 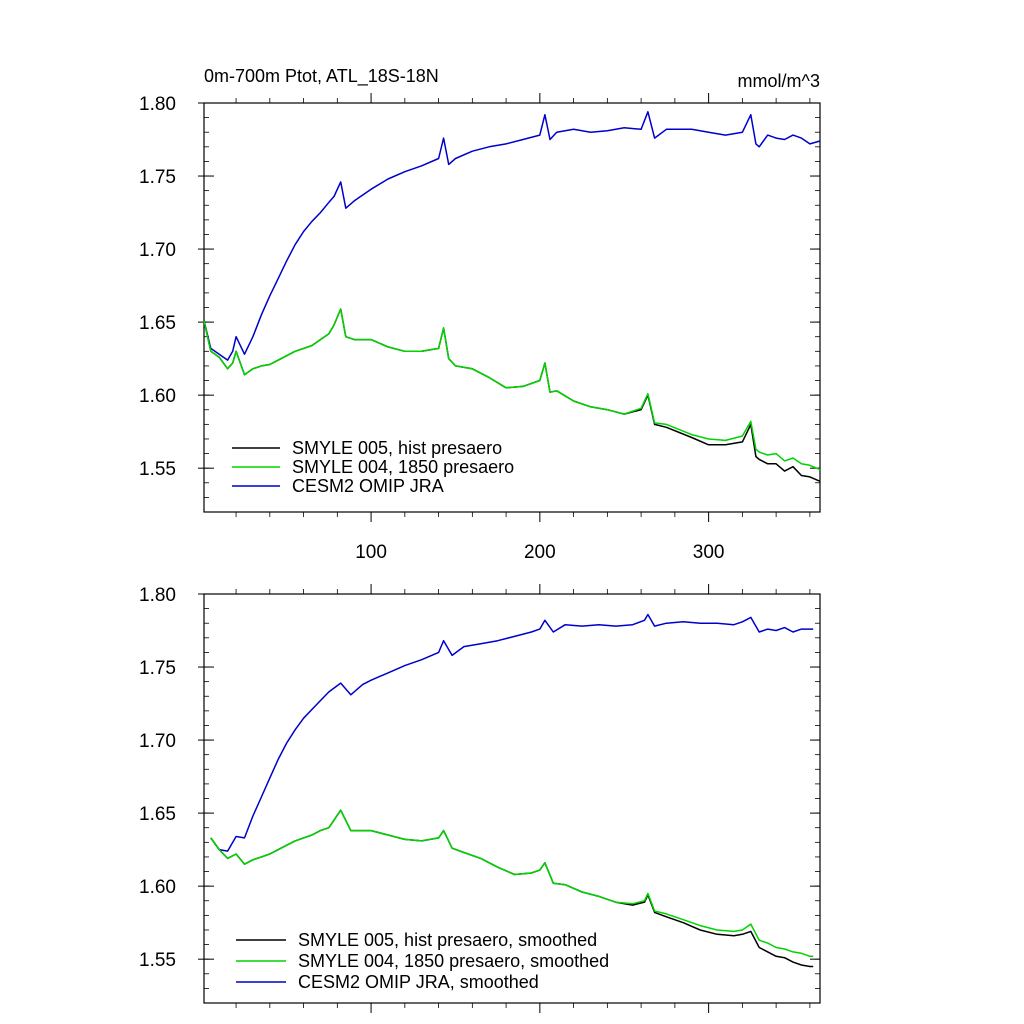 I want to click on legend-label: SMYLE 005, hist presaero, smoothed, so click(x=447, y=940).